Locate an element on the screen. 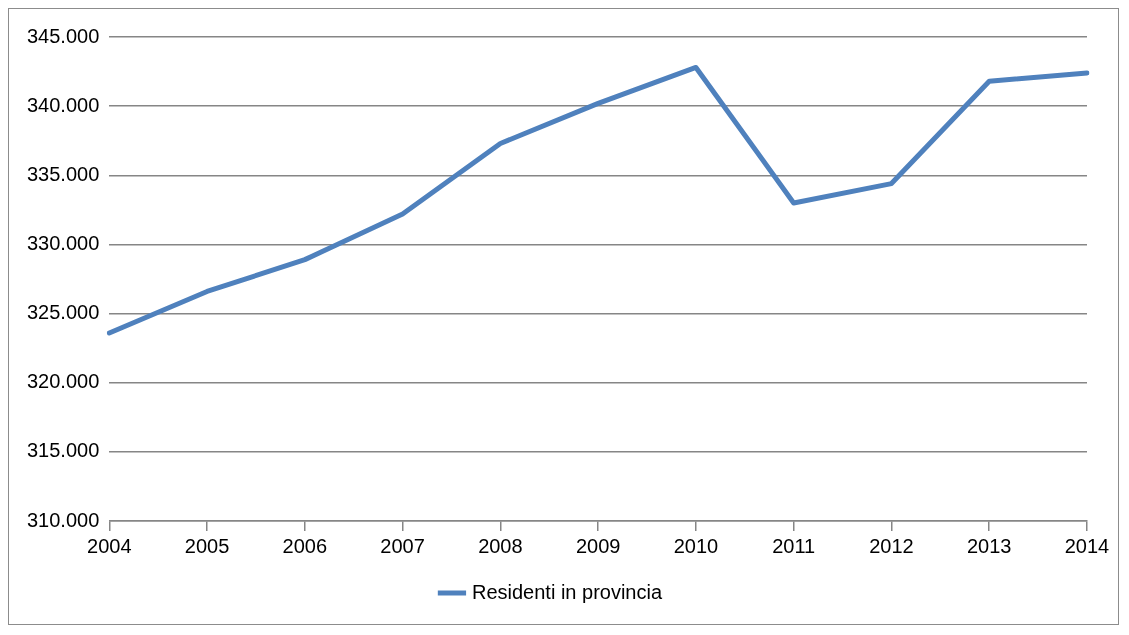 This screenshot has width=1129, height=635. legend-label: Residenti in provincia is located at coordinates (567, 591).